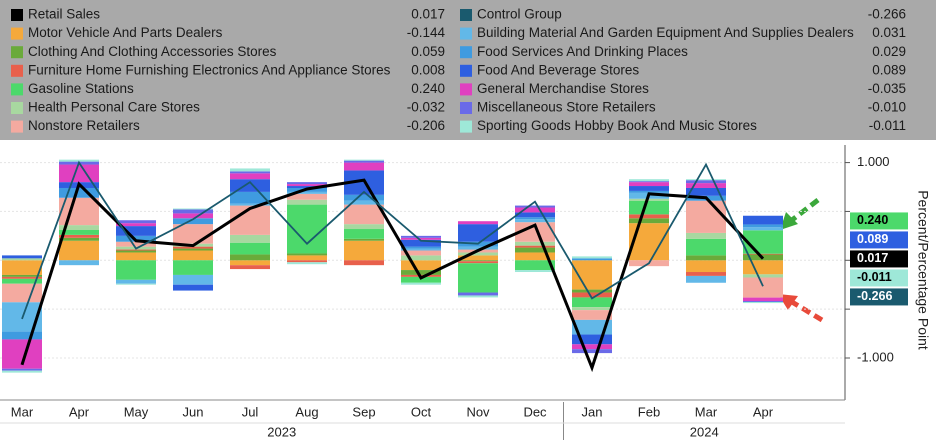 This screenshot has height=443, width=936. What do you see at coordinates (81, 88) in the screenshot?
I see `legend-label: Gasoline Stations` at bounding box center [81, 88].